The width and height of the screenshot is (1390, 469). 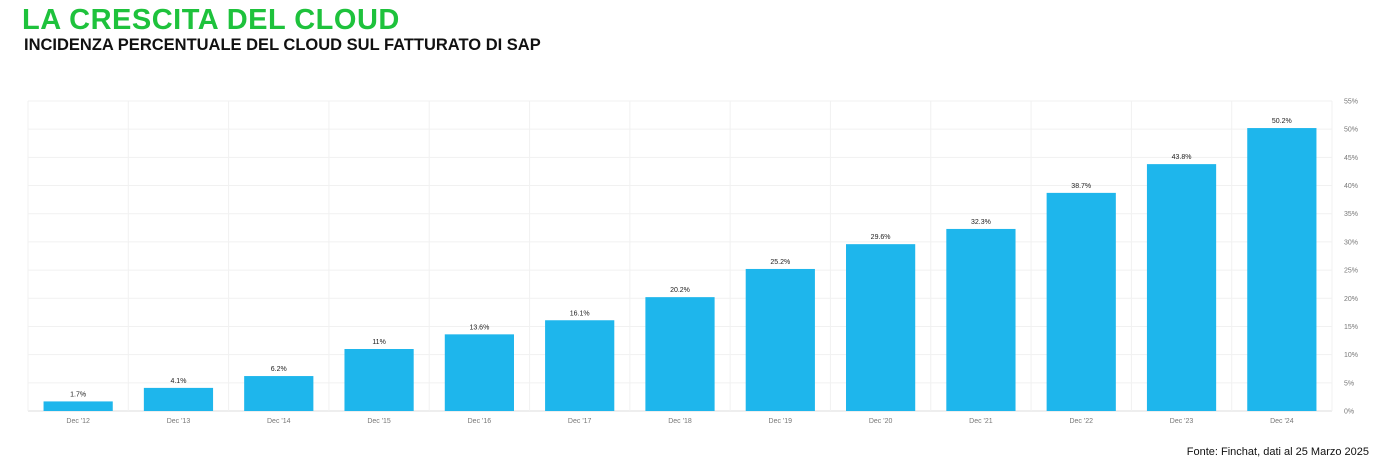 What do you see at coordinates (1349, 412) in the screenshot?
I see `y-tick-label: 0%` at bounding box center [1349, 412].